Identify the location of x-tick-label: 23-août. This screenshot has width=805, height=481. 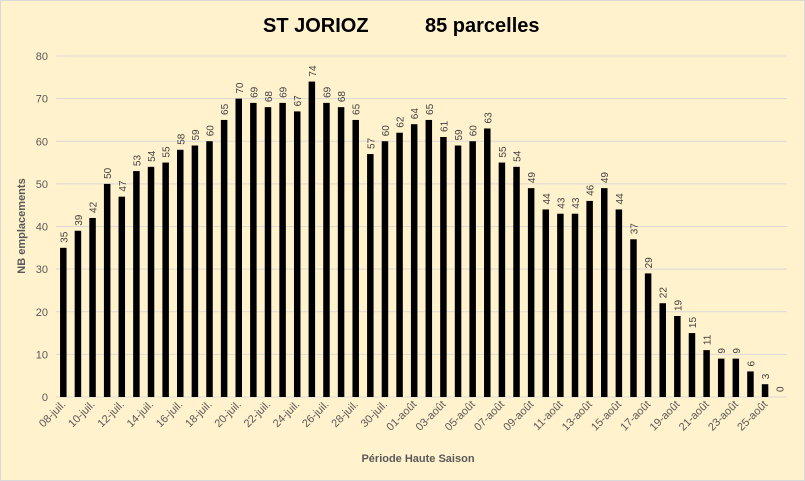
(723, 416).